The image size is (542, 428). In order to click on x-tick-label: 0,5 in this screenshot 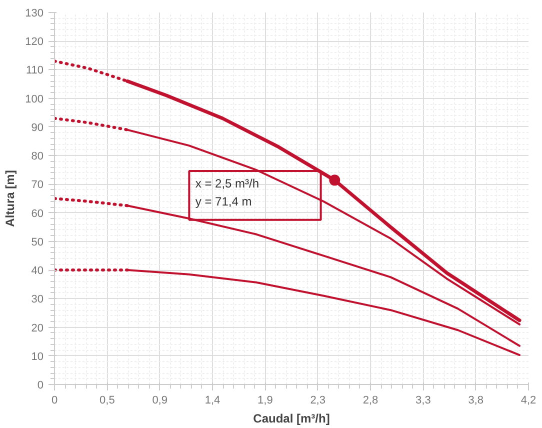, I will do `click(107, 400)`.